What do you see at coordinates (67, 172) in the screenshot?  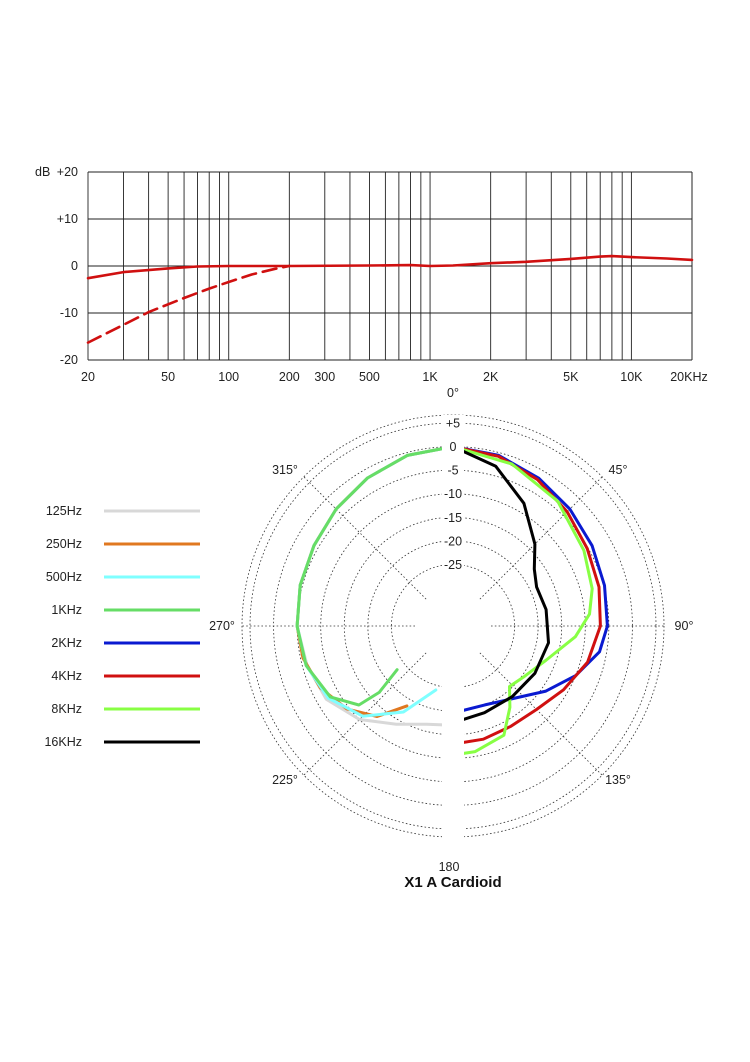 I see `y-tick-label: +20` at bounding box center [67, 172].